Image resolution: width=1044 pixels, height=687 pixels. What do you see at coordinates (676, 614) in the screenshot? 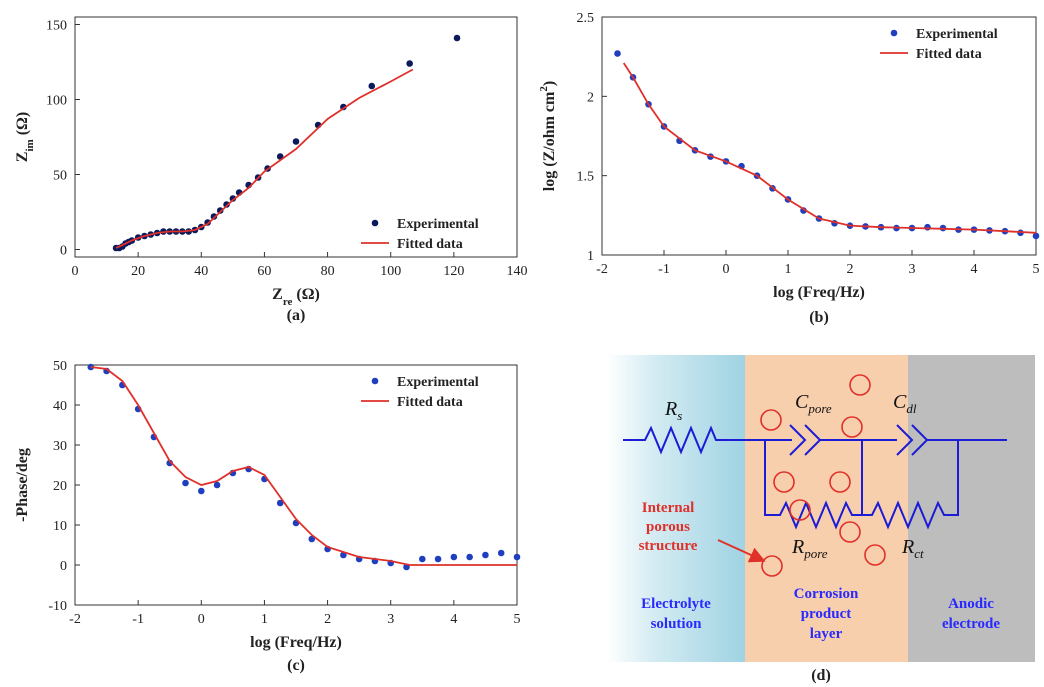
I see `zone-label: Electrolyte solution` at bounding box center [676, 614].